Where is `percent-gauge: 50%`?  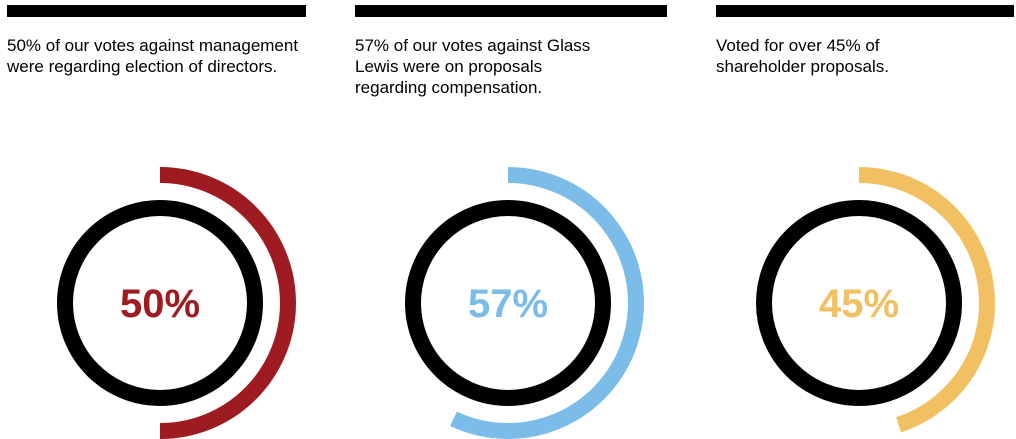
percent-gauge: 50% is located at coordinates (176, 303).